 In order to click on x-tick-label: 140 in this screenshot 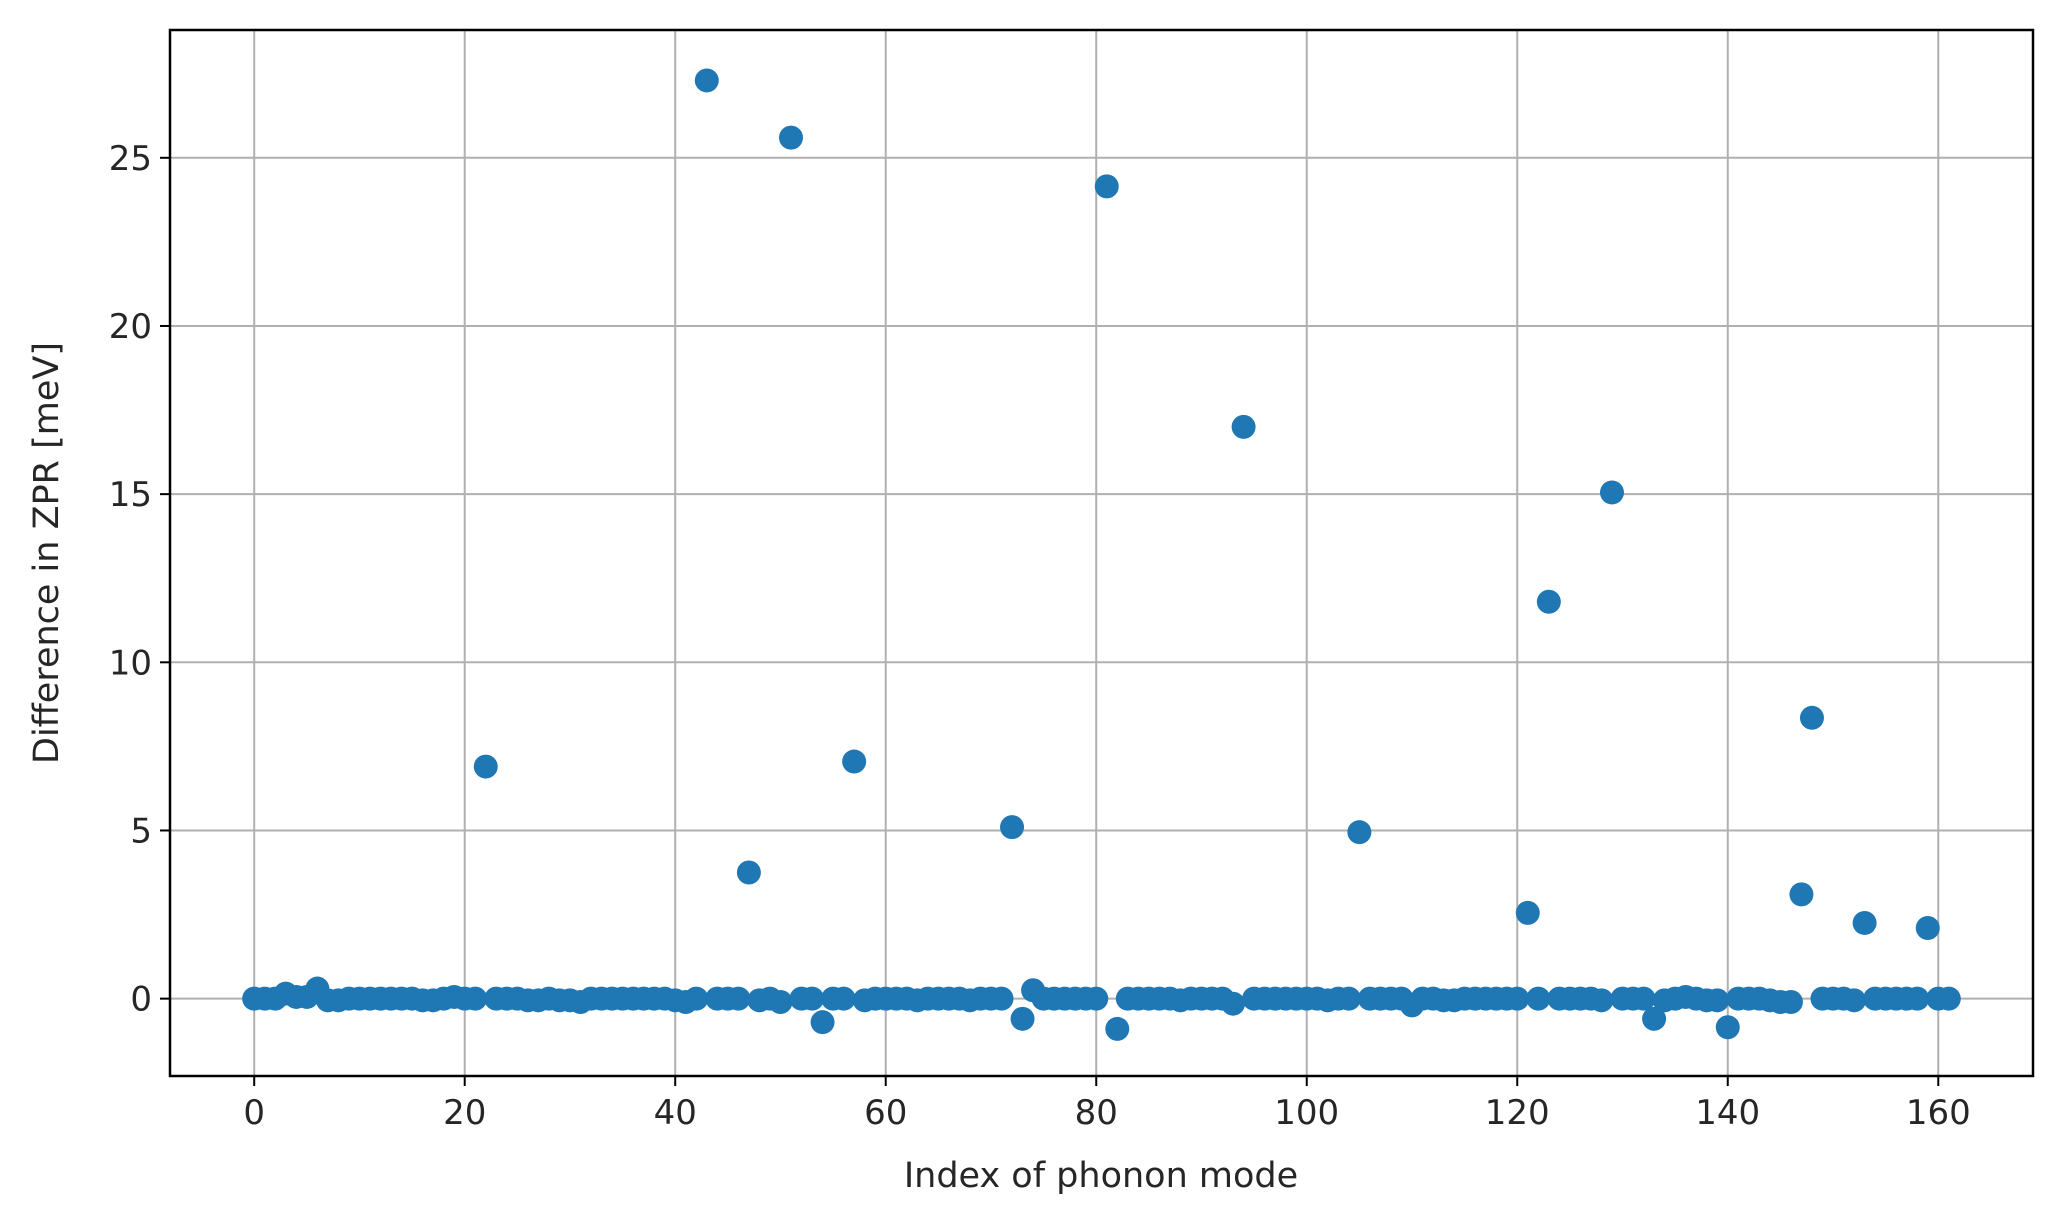, I will do `click(1727, 1113)`.